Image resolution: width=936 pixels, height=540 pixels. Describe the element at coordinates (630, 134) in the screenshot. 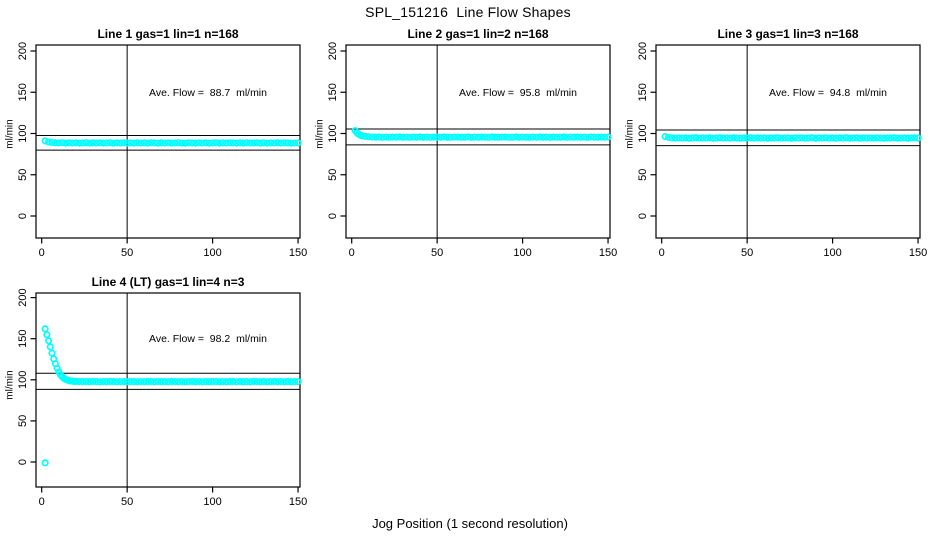

I see `panel-3-y-axis-label: ml/min` at that location.